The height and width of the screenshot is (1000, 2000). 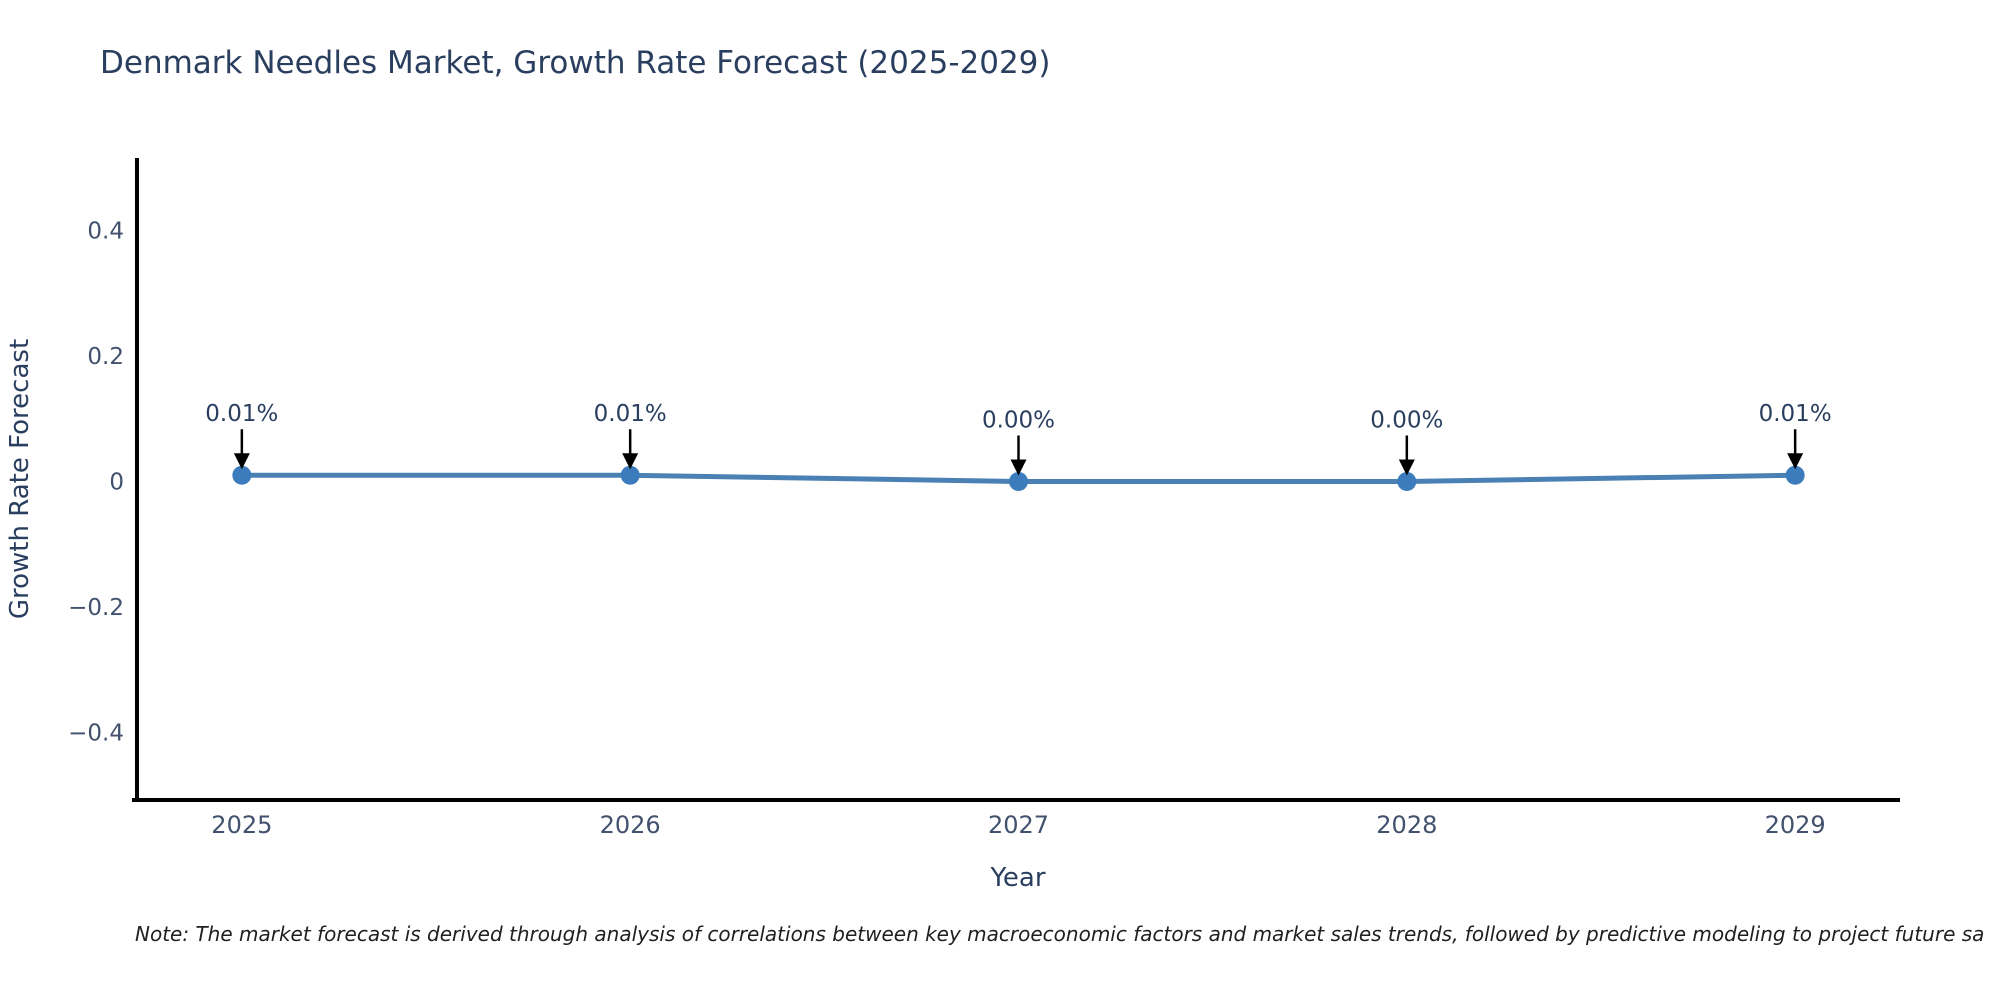 What do you see at coordinates (105, 357) in the screenshot?
I see `y-tick-label: 0.2` at bounding box center [105, 357].